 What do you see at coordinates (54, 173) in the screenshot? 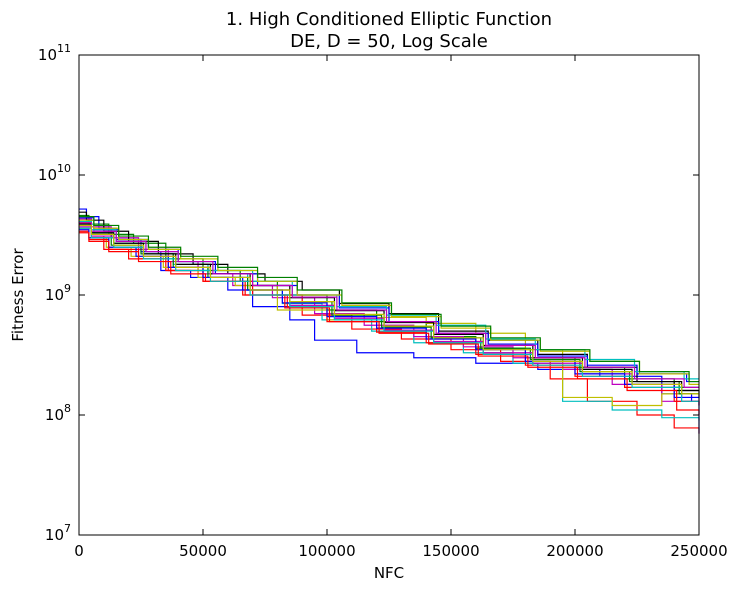
I see `y-tick-label: 10¹⁰` at bounding box center [54, 173].